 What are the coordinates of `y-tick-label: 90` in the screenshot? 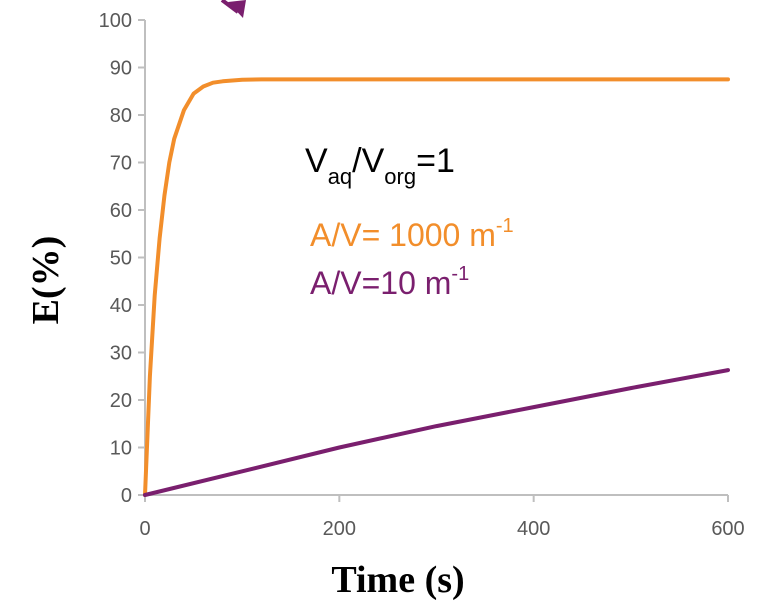 It's located at (121, 69).